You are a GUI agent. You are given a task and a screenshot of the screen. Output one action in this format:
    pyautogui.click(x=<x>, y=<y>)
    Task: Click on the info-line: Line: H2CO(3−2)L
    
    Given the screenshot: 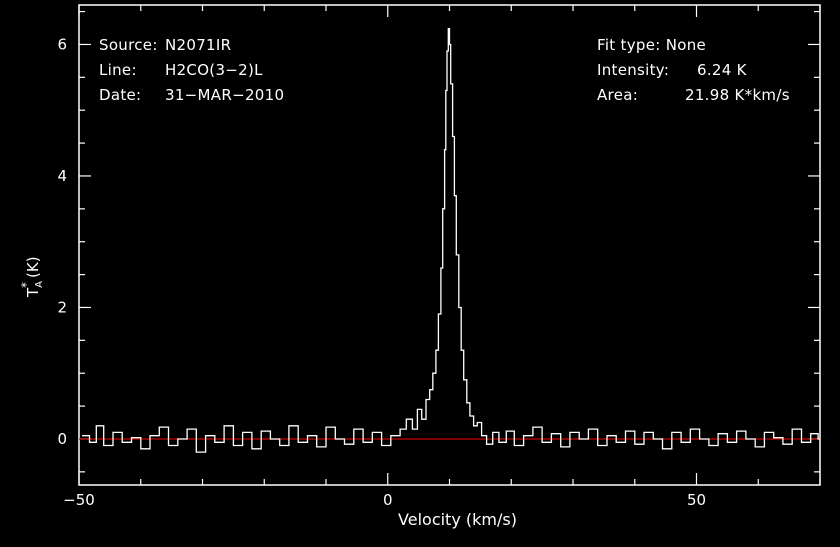 What is the action you would take?
    pyautogui.click(x=181, y=70)
    